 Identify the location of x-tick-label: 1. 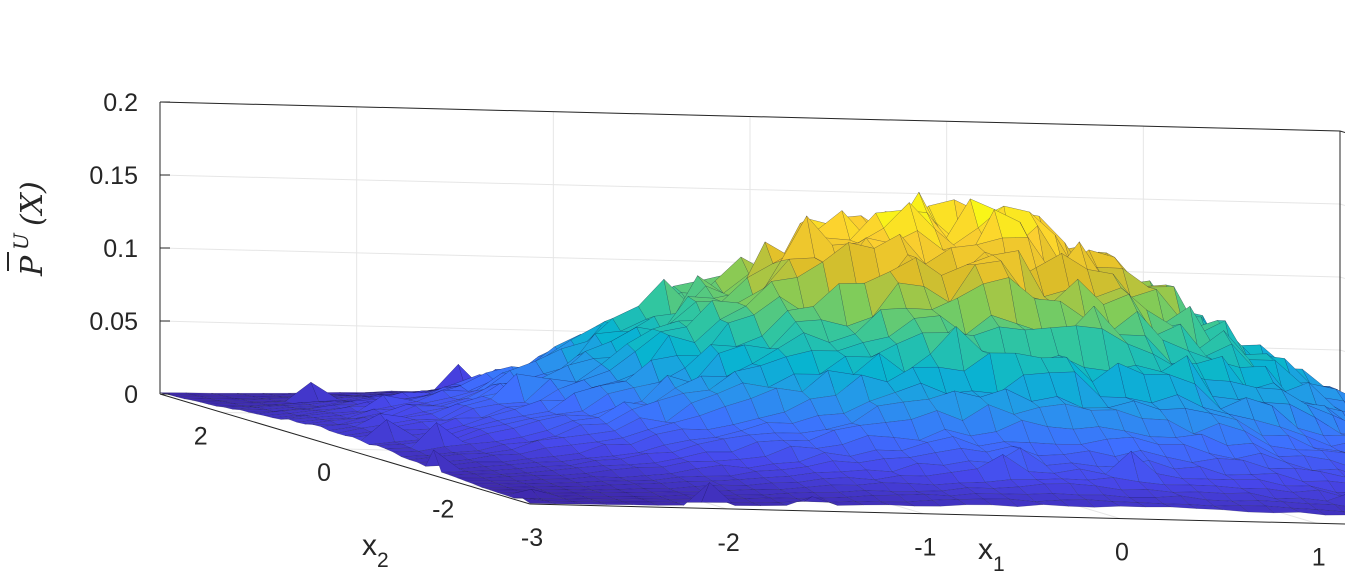
(1319, 557).